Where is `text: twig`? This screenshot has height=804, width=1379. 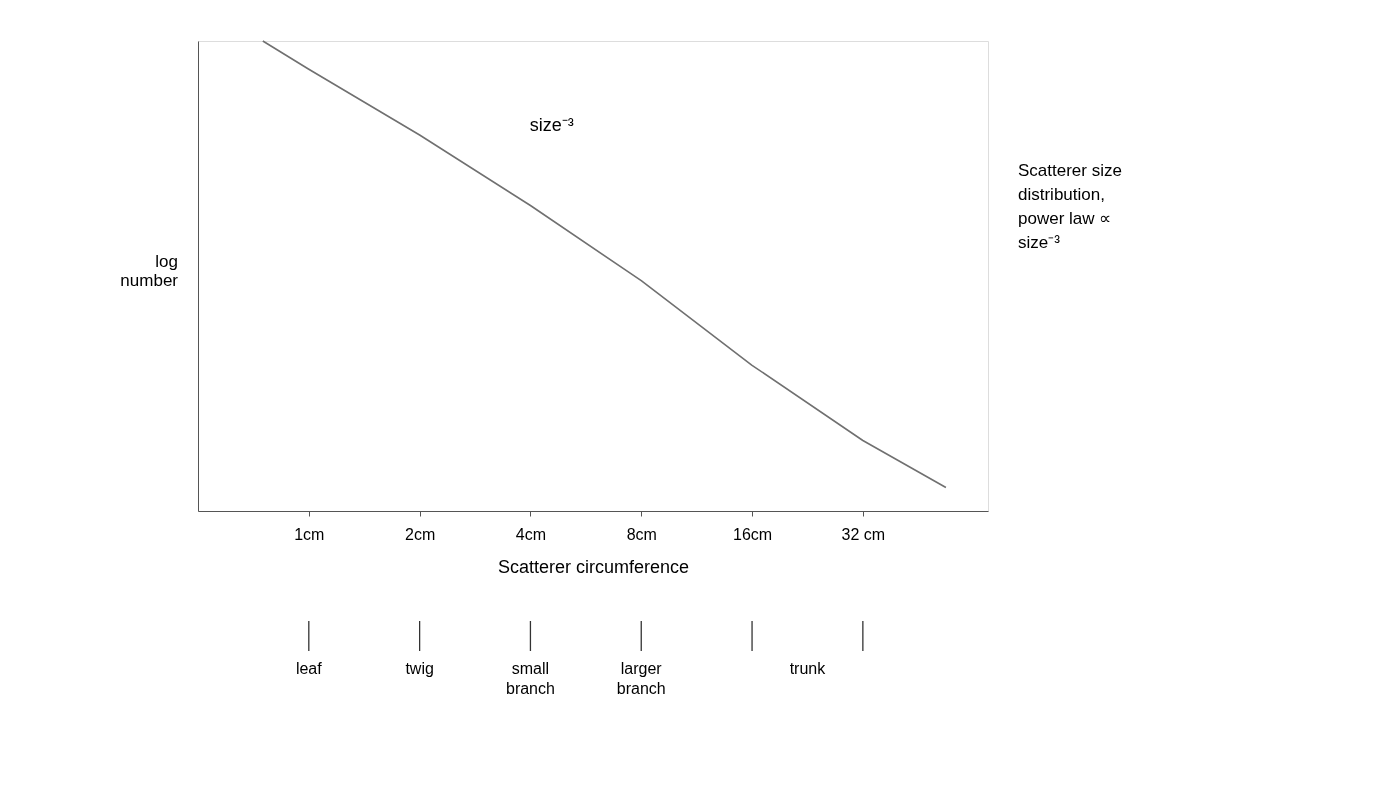 text: twig is located at coordinates (419, 668).